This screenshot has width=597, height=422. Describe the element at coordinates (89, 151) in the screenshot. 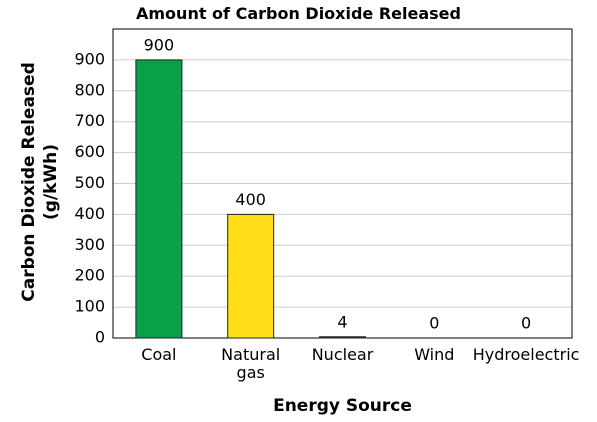

I see `y-tick-label: 600` at that location.